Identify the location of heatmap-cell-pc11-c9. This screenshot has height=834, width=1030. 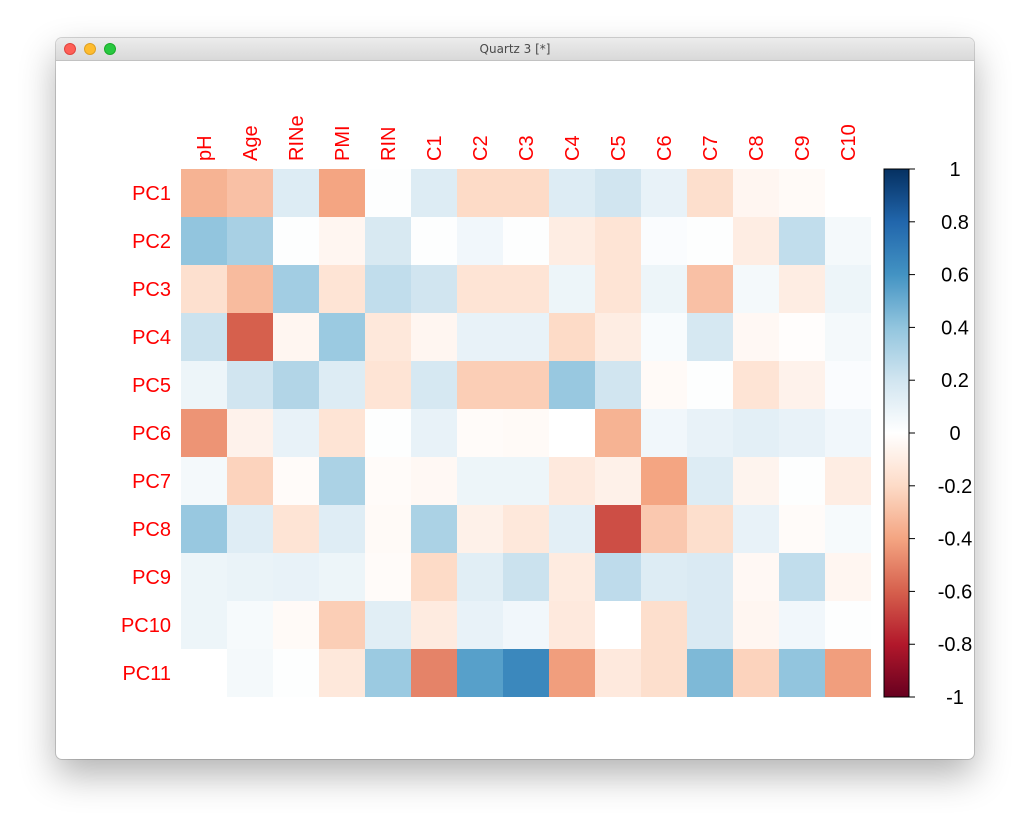
(802, 673).